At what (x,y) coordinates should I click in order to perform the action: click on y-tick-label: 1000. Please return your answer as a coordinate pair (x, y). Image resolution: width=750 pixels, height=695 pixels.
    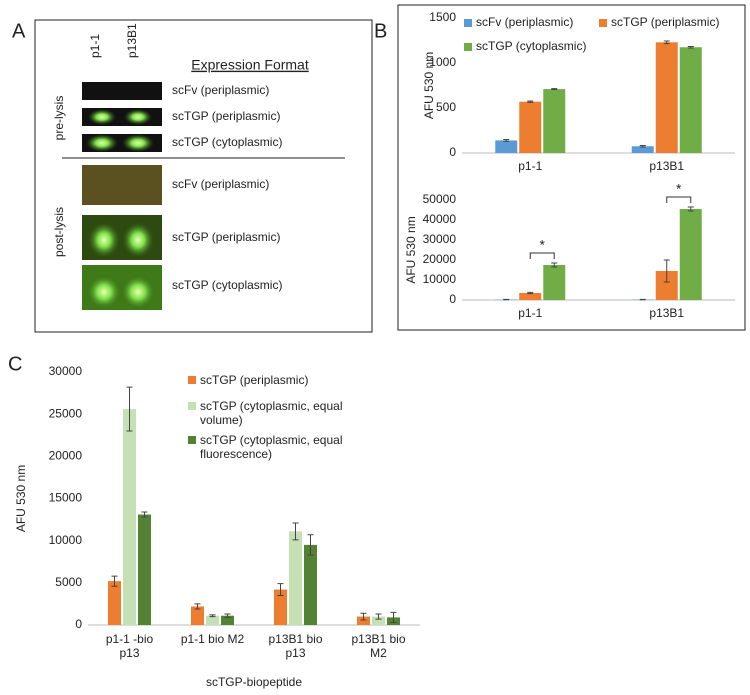
    Looking at the image, I should click on (442, 62).